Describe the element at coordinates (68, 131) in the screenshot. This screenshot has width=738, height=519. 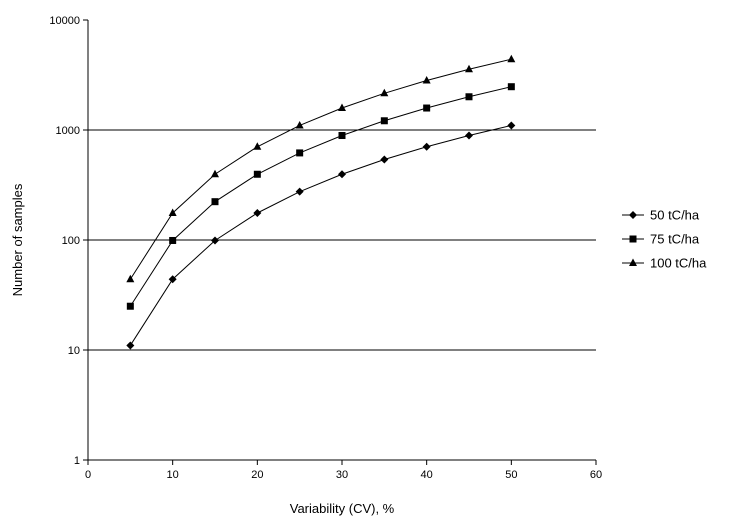
I see `y-tick-label-3: 1000` at that location.